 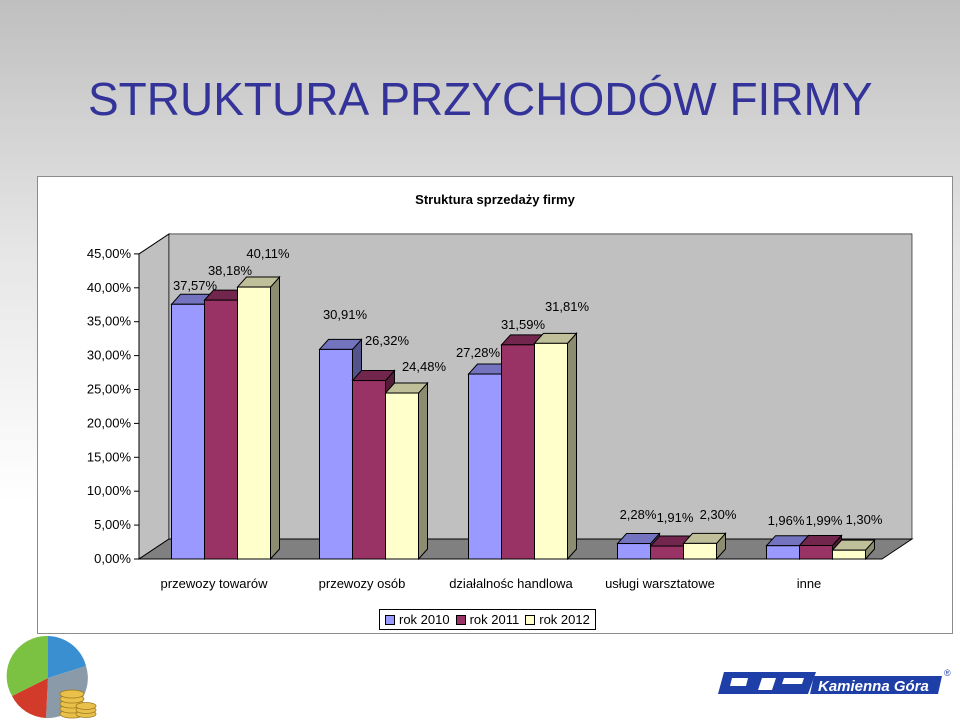 What do you see at coordinates (786, 520) in the screenshot?
I see `data-label: 1,96%` at bounding box center [786, 520].